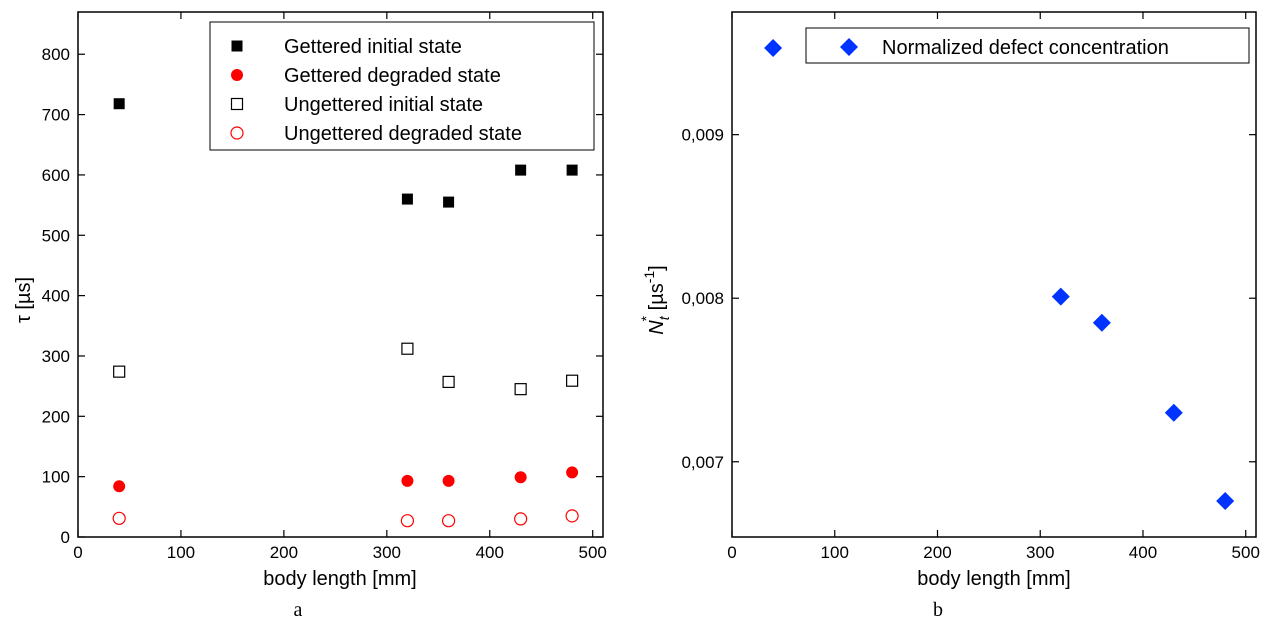 The width and height of the screenshot is (1264, 622). I want to click on y-tick-label: 0,007, so click(702, 462).